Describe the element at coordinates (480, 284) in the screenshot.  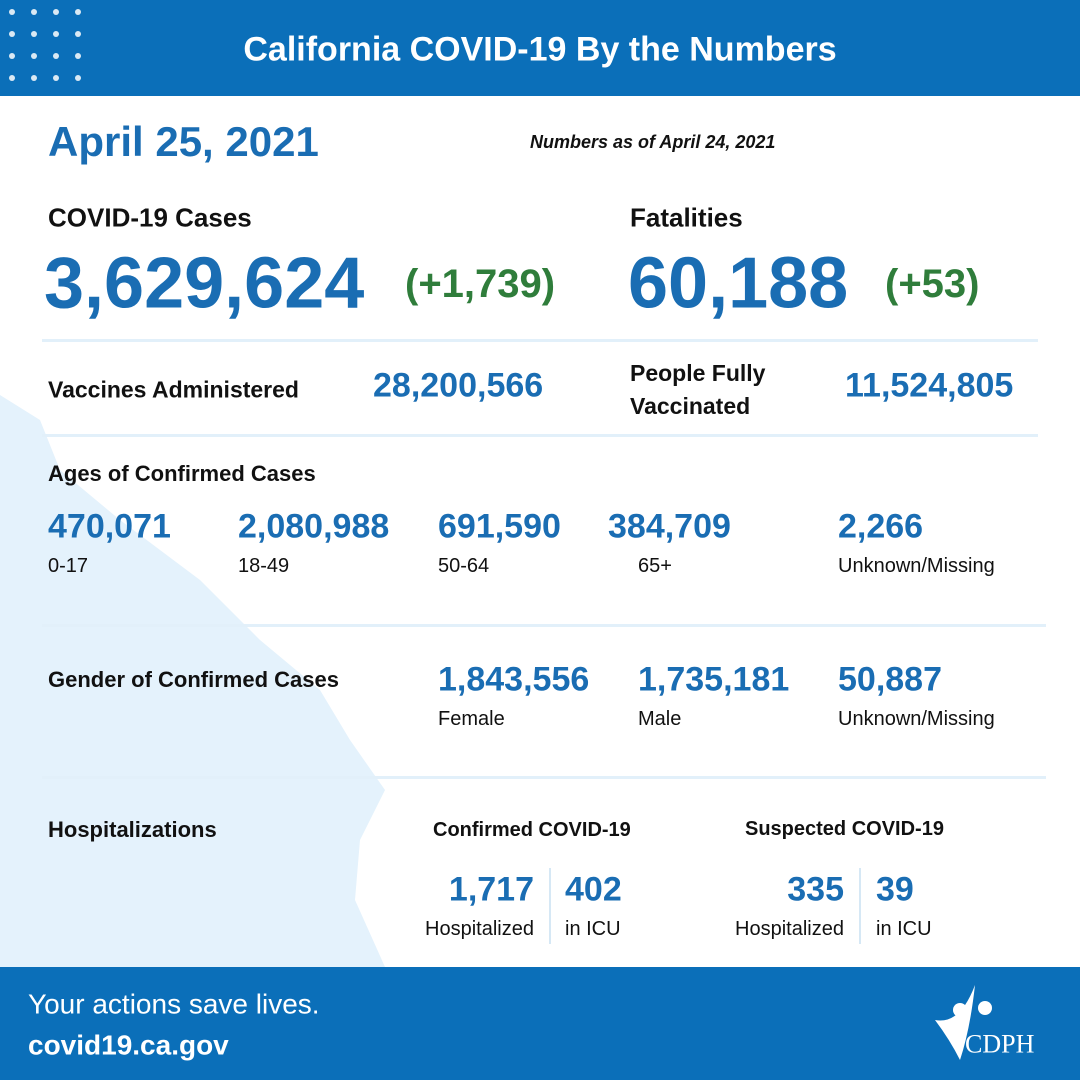
I see `cases-change: (+1,739)` at that location.